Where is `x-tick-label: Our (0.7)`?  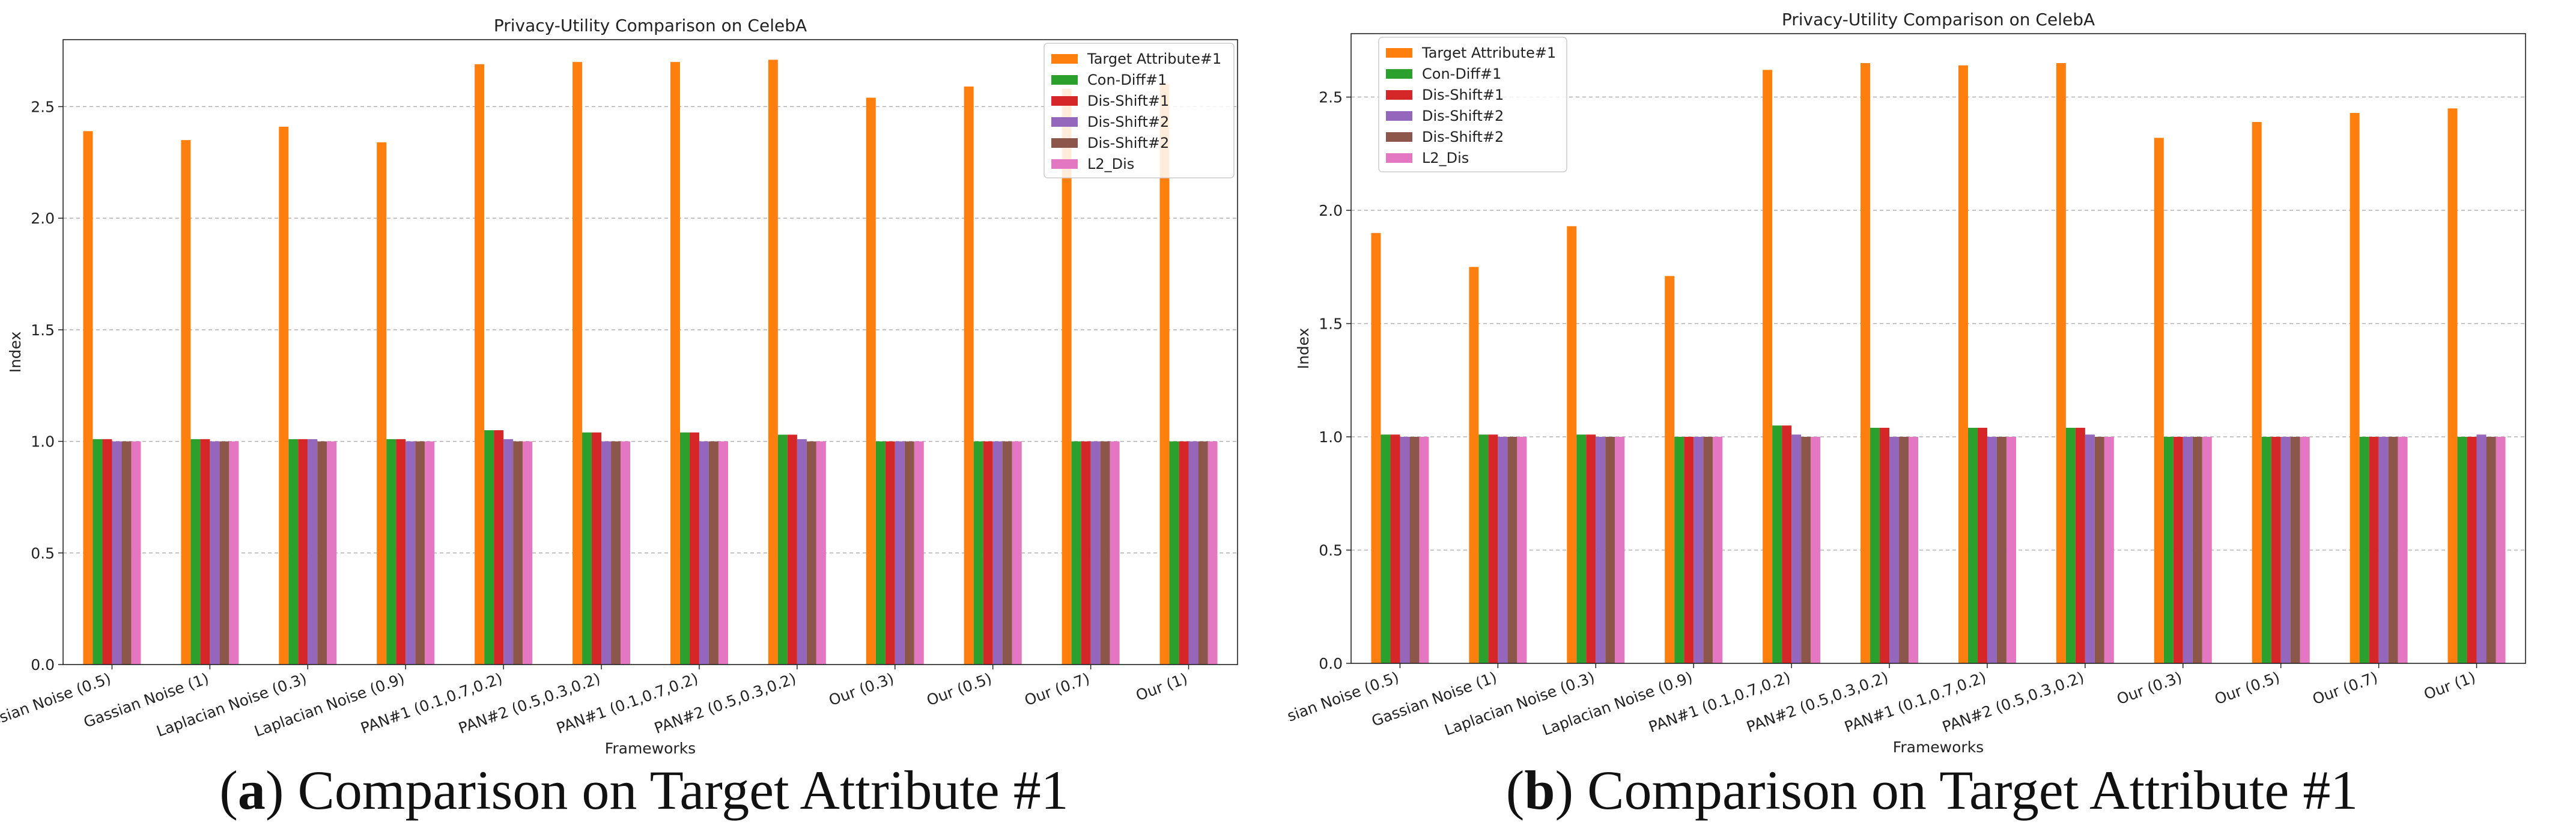
x-tick-label: Our (0.7) is located at coordinates (1057, 689).